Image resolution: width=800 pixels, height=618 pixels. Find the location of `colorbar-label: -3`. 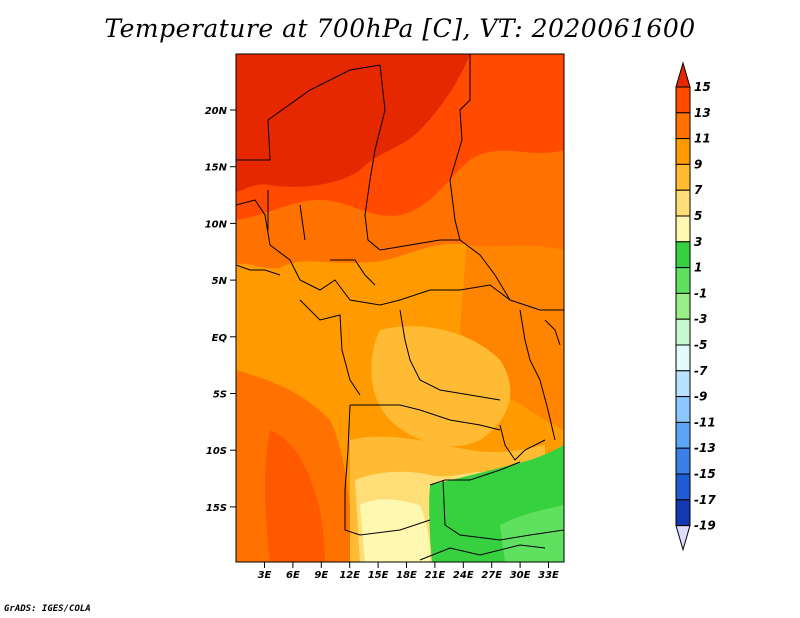

colorbar-label: -3 is located at coordinates (700, 319).